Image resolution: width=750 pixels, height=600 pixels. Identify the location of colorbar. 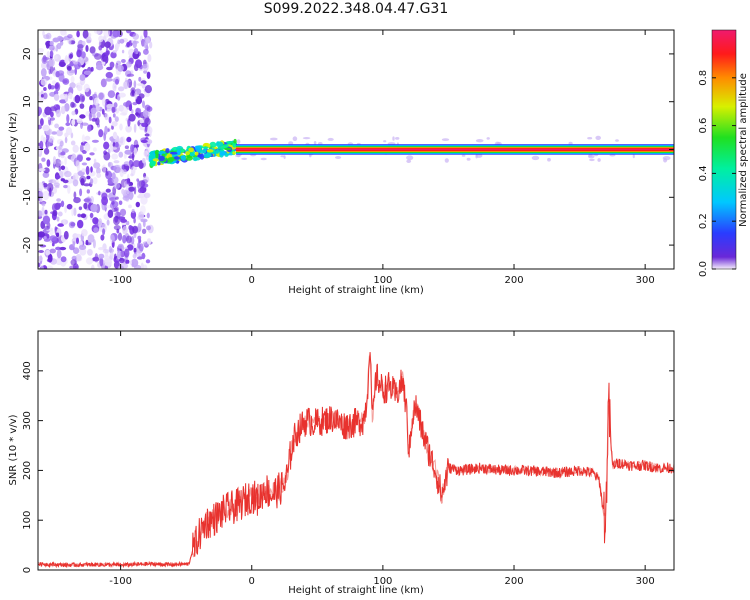
(724, 149).